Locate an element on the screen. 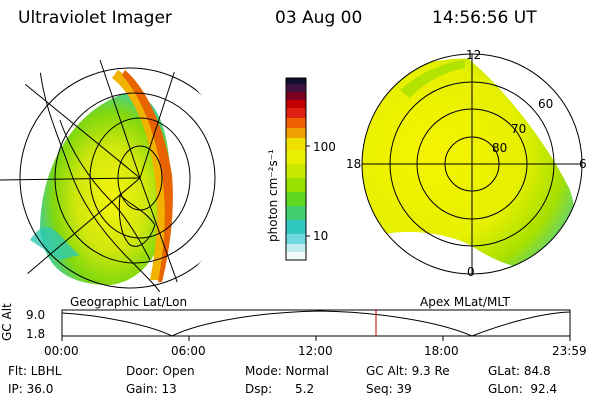  info-gain: Gain: 13 is located at coordinates (151, 389).